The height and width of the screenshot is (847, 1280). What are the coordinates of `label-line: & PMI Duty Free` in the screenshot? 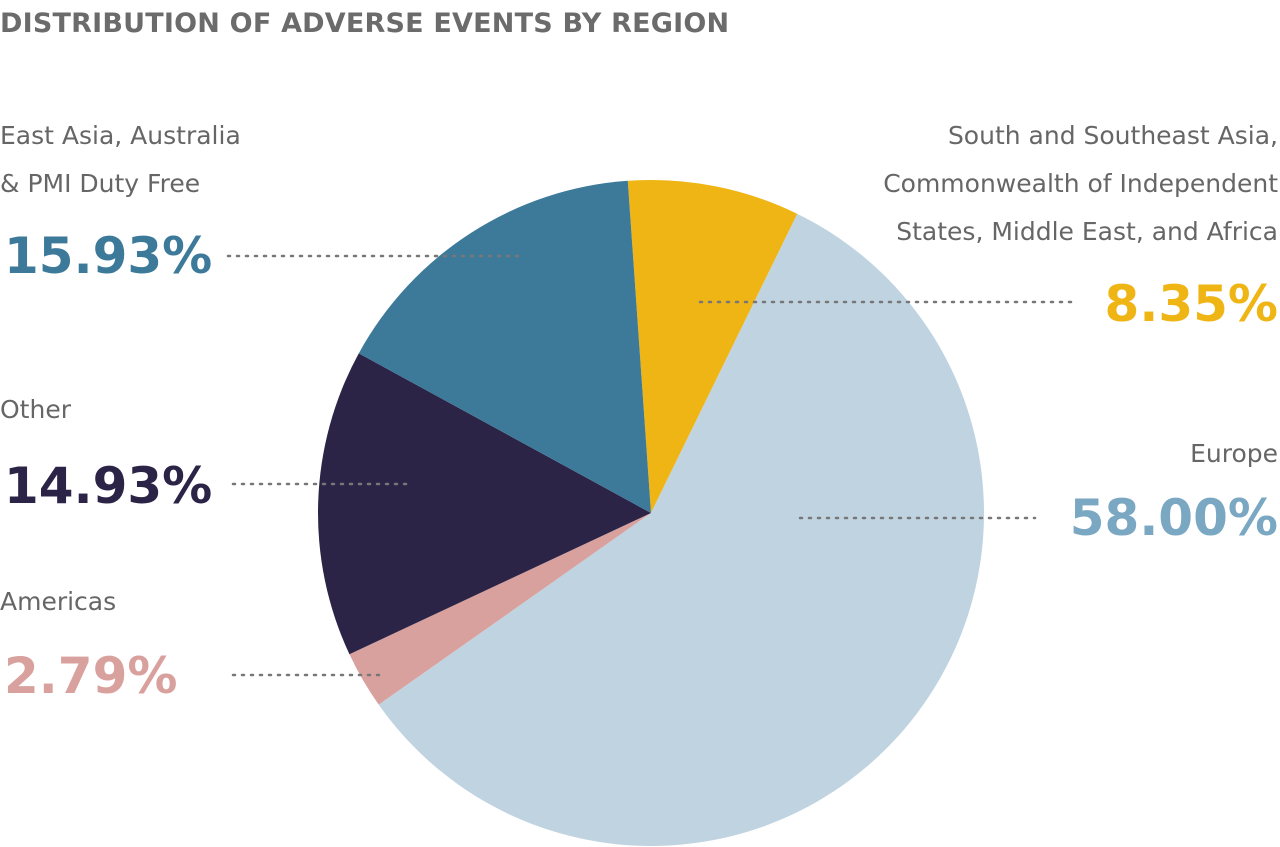 It's located at (100, 183).